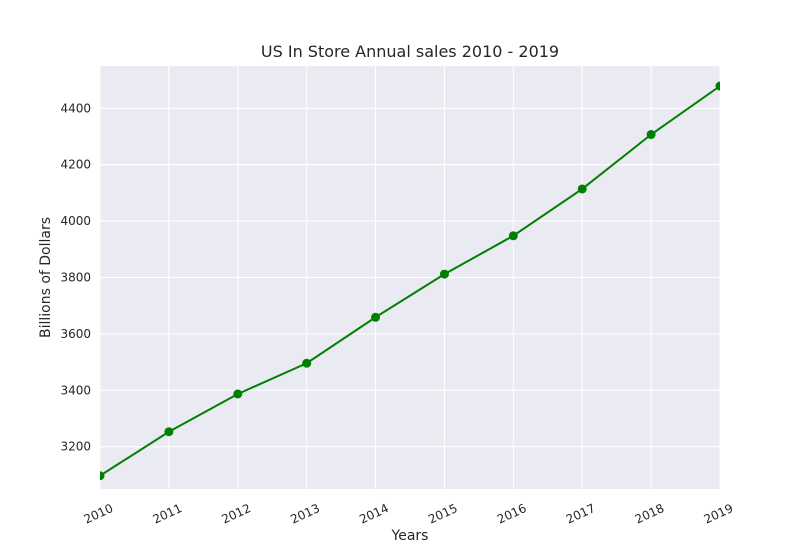  I want to click on y-tick-label: 3200, so click(75, 447).